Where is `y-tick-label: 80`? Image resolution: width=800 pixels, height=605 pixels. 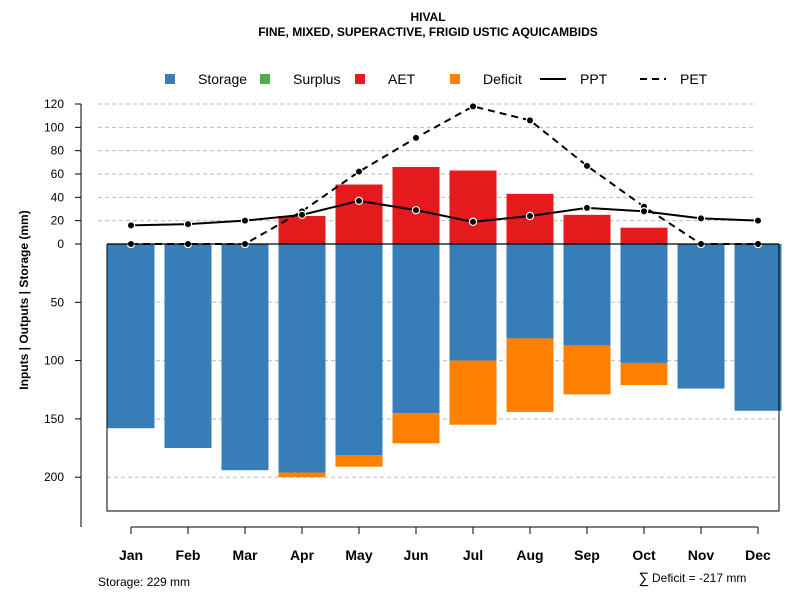
y-tick-label: 80 is located at coordinates (58, 151).